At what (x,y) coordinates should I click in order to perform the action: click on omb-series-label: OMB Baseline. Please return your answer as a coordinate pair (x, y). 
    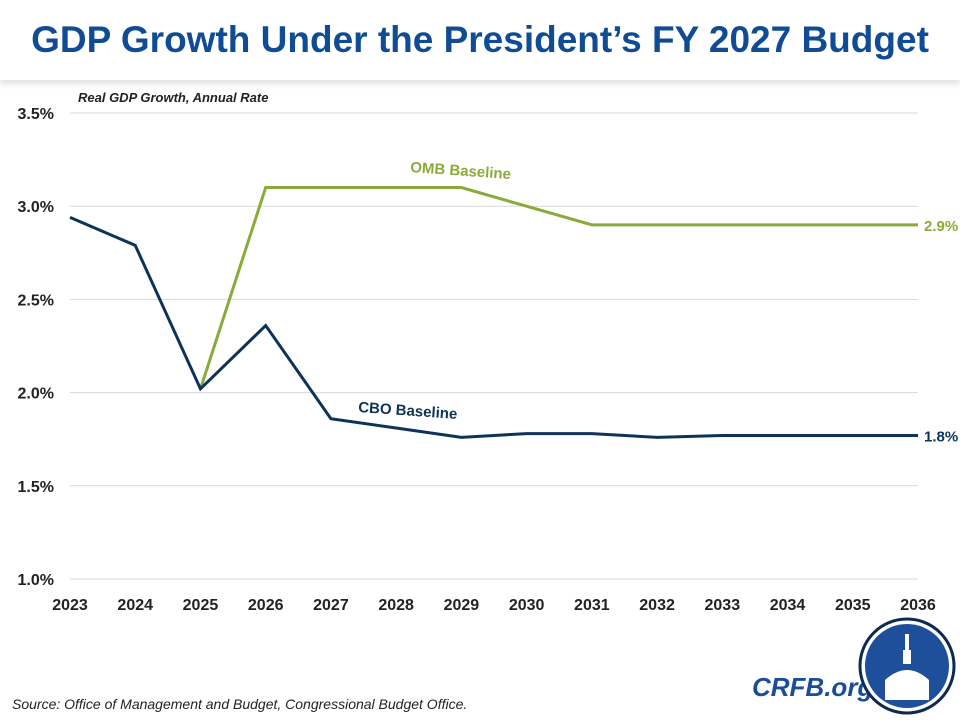
    Looking at the image, I should click on (461, 171).